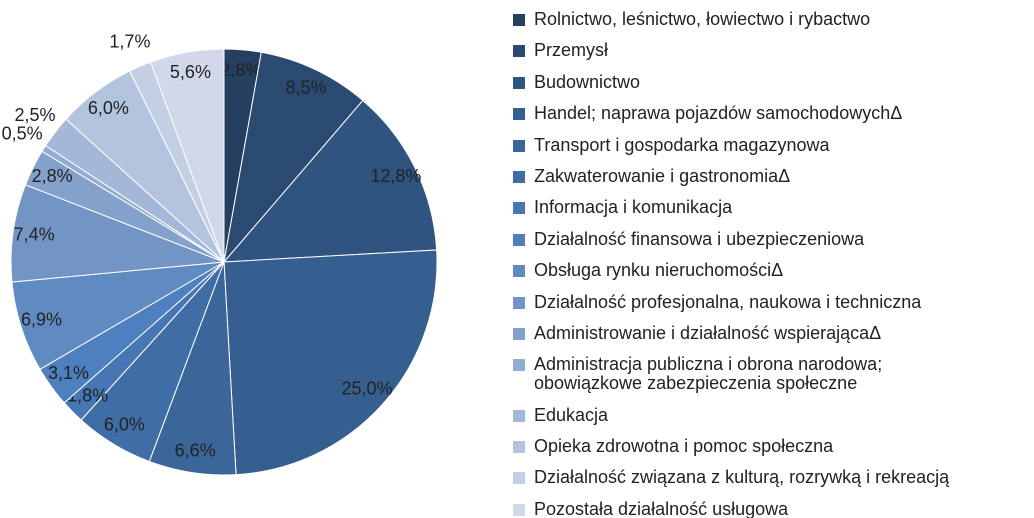 The width and height of the screenshot is (1034, 518). Describe the element at coordinates (22, 134) in the screenshot. I see `data-label: 0,5%` at that location.